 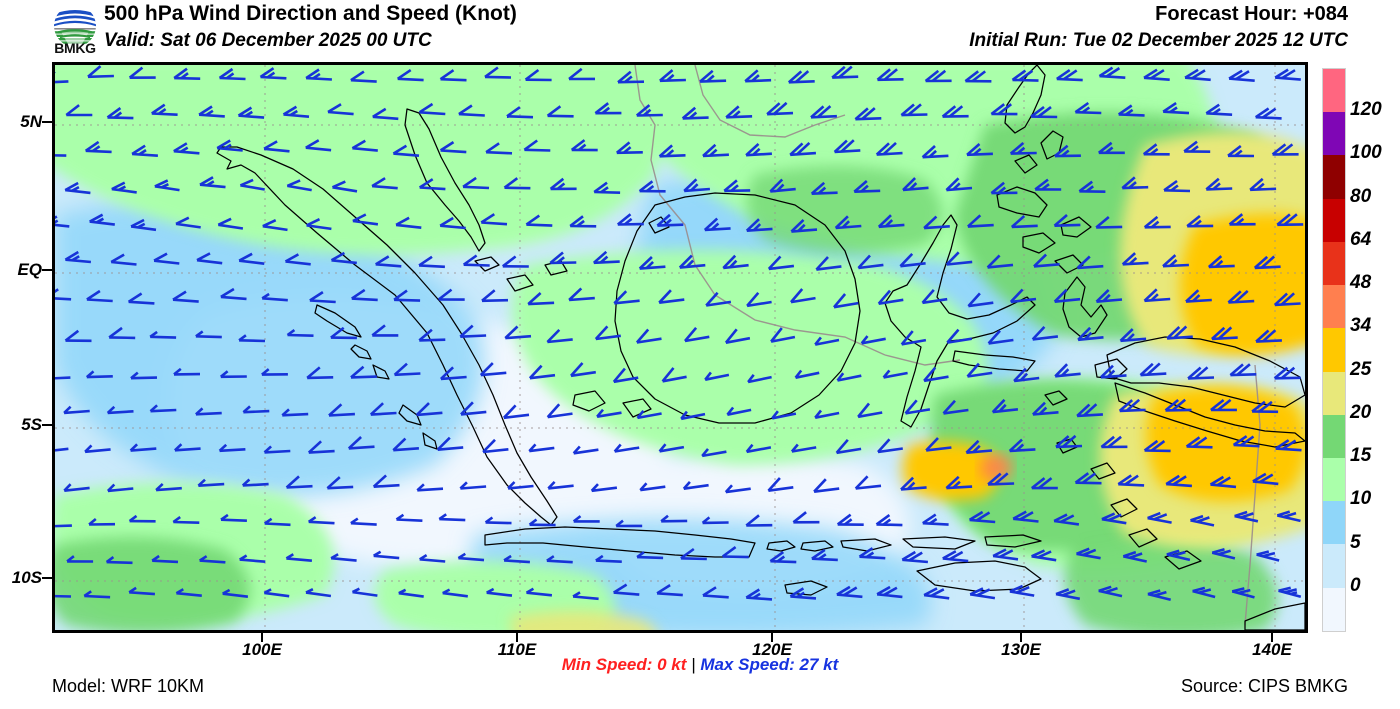 I want to click on axis-label-lat-EQ: EQ, so click(x=29, y=269).